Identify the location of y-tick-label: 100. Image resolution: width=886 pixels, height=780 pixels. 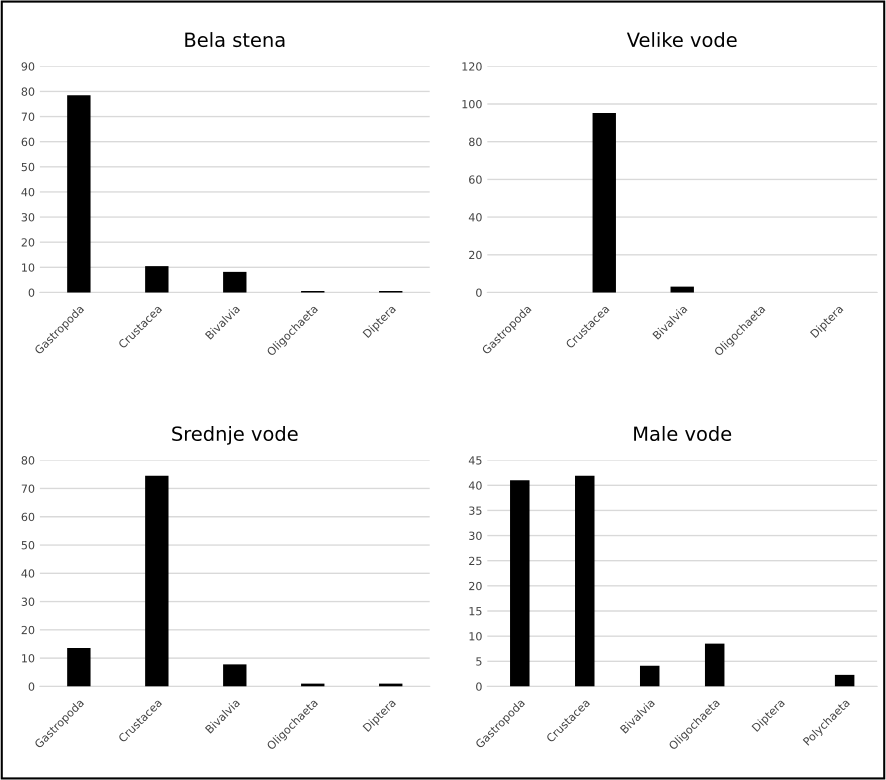
(472, 104).